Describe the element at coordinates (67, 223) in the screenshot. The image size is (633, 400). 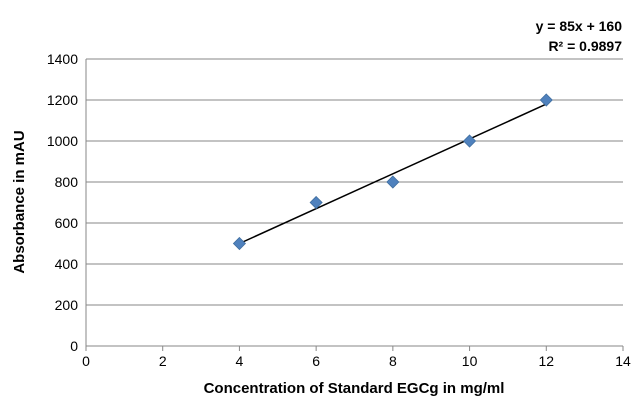
I see `y-tick-label-600: 600` at that location.